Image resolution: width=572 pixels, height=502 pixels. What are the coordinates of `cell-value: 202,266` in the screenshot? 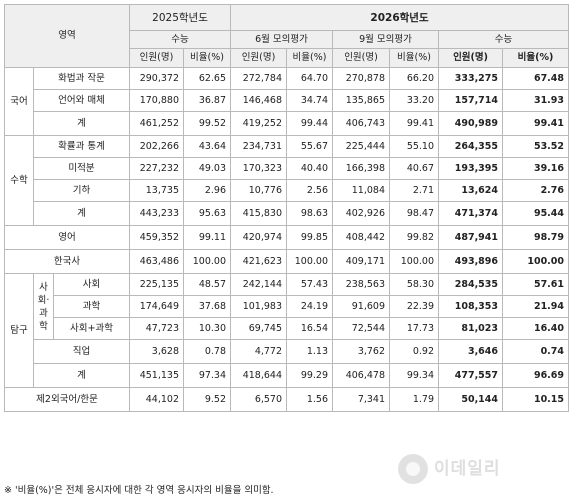 It's located at (156, 146).